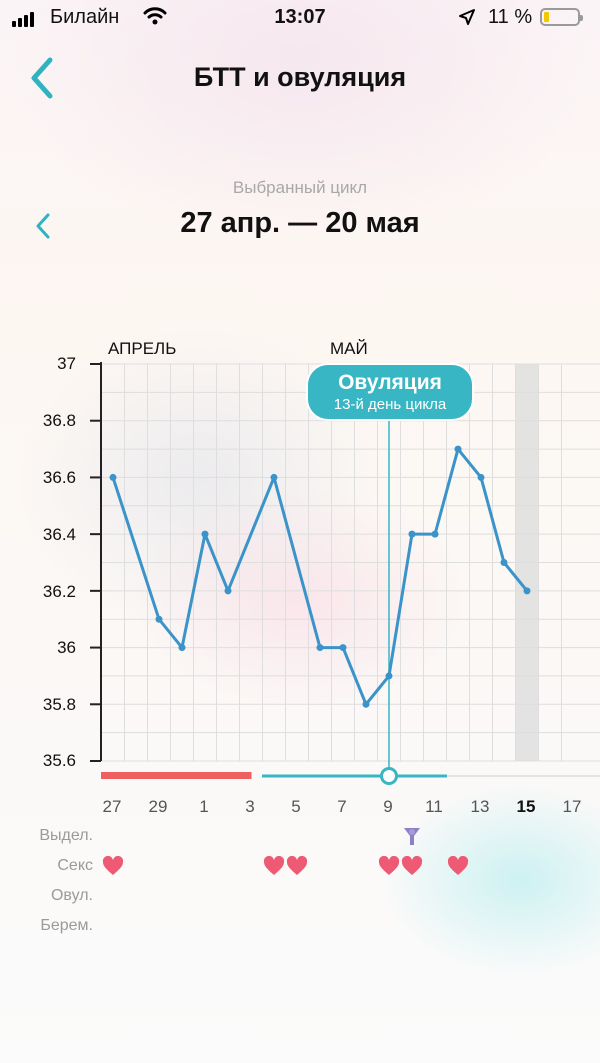  Describe the element at coordinates (71, 895) in the screenshot. I see `row-label-ovulation: Овул.` at that location.